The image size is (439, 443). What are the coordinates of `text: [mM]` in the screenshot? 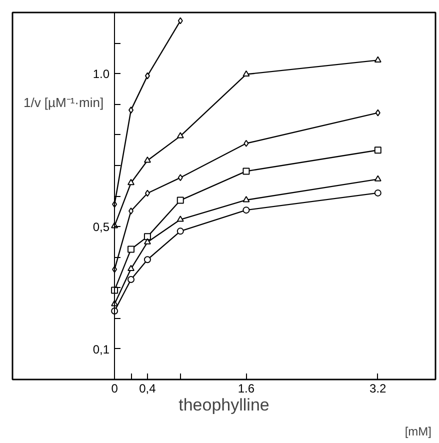 It's located at (418, 431).